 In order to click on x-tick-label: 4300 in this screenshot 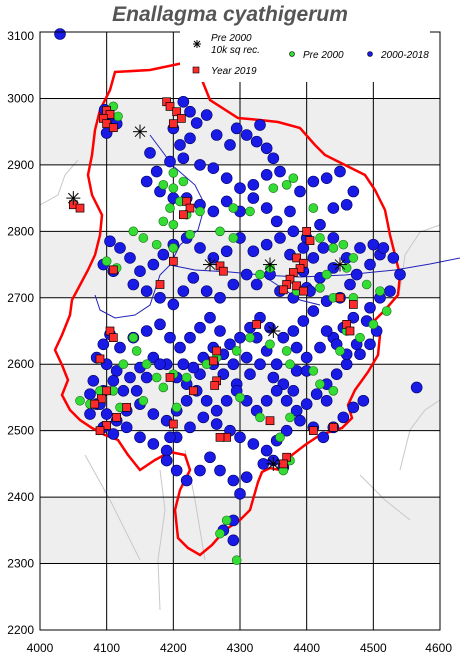, I will do `click(240, 648)`.